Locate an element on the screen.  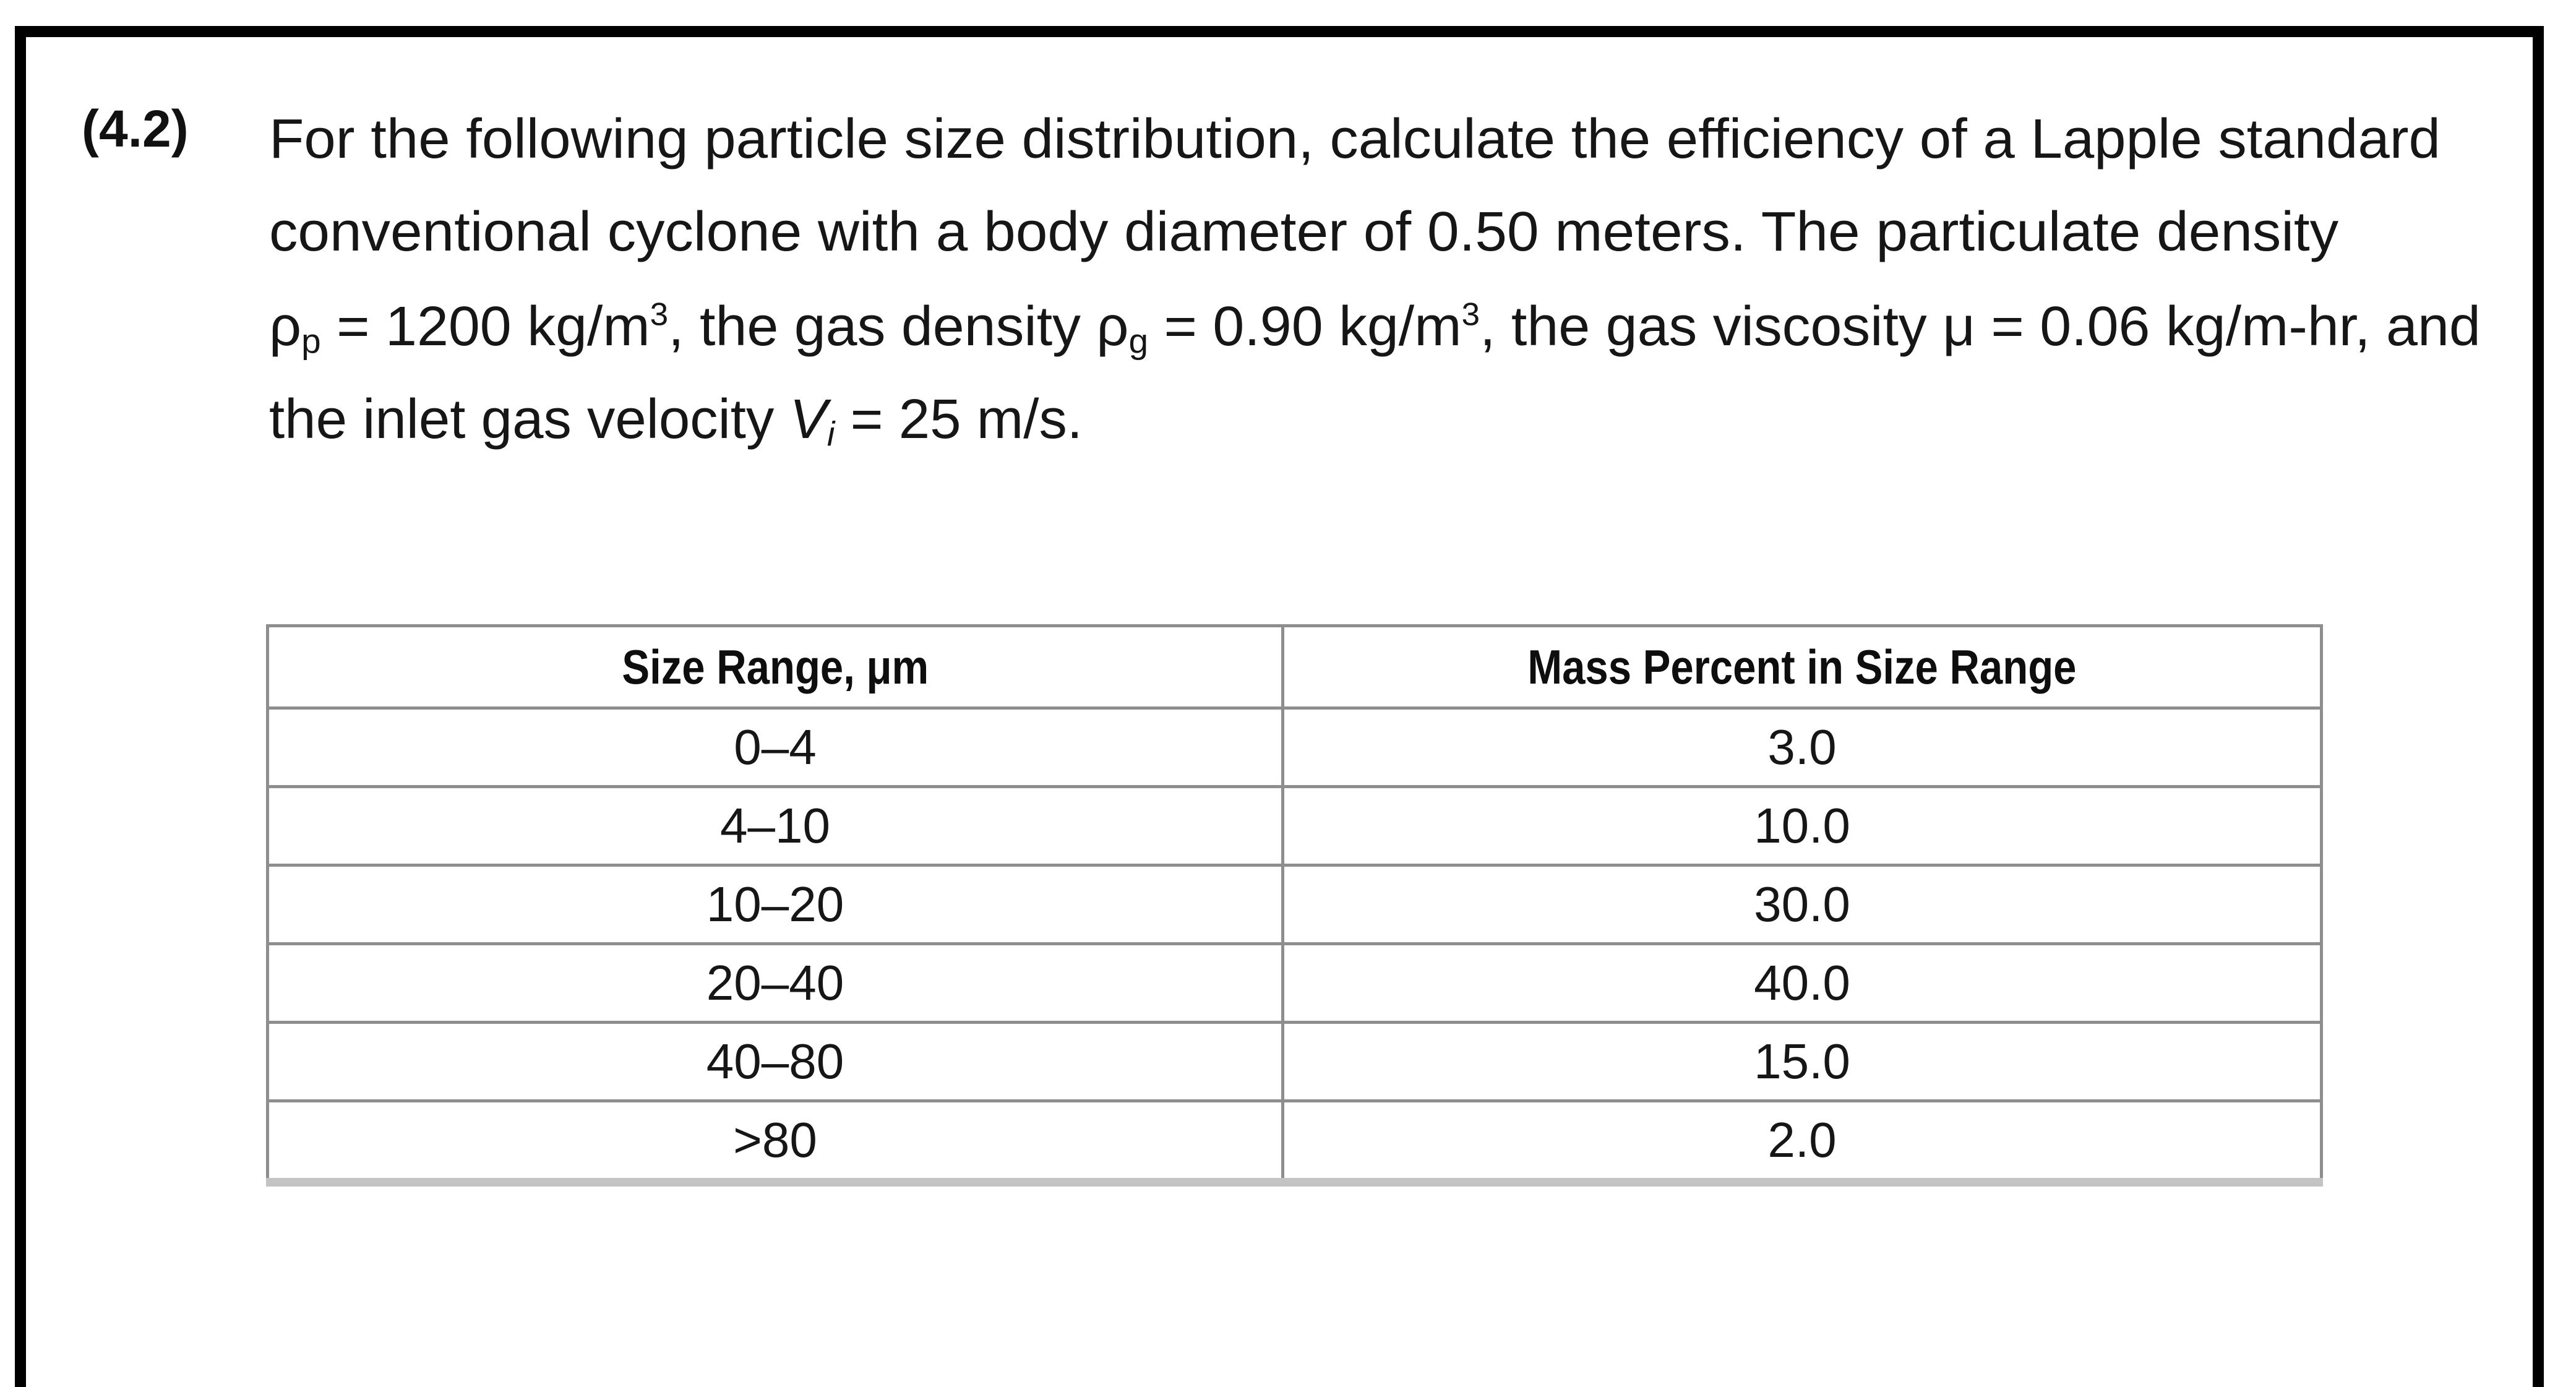
size-range-cell: 20–40 is located at coordinates (775, 983).